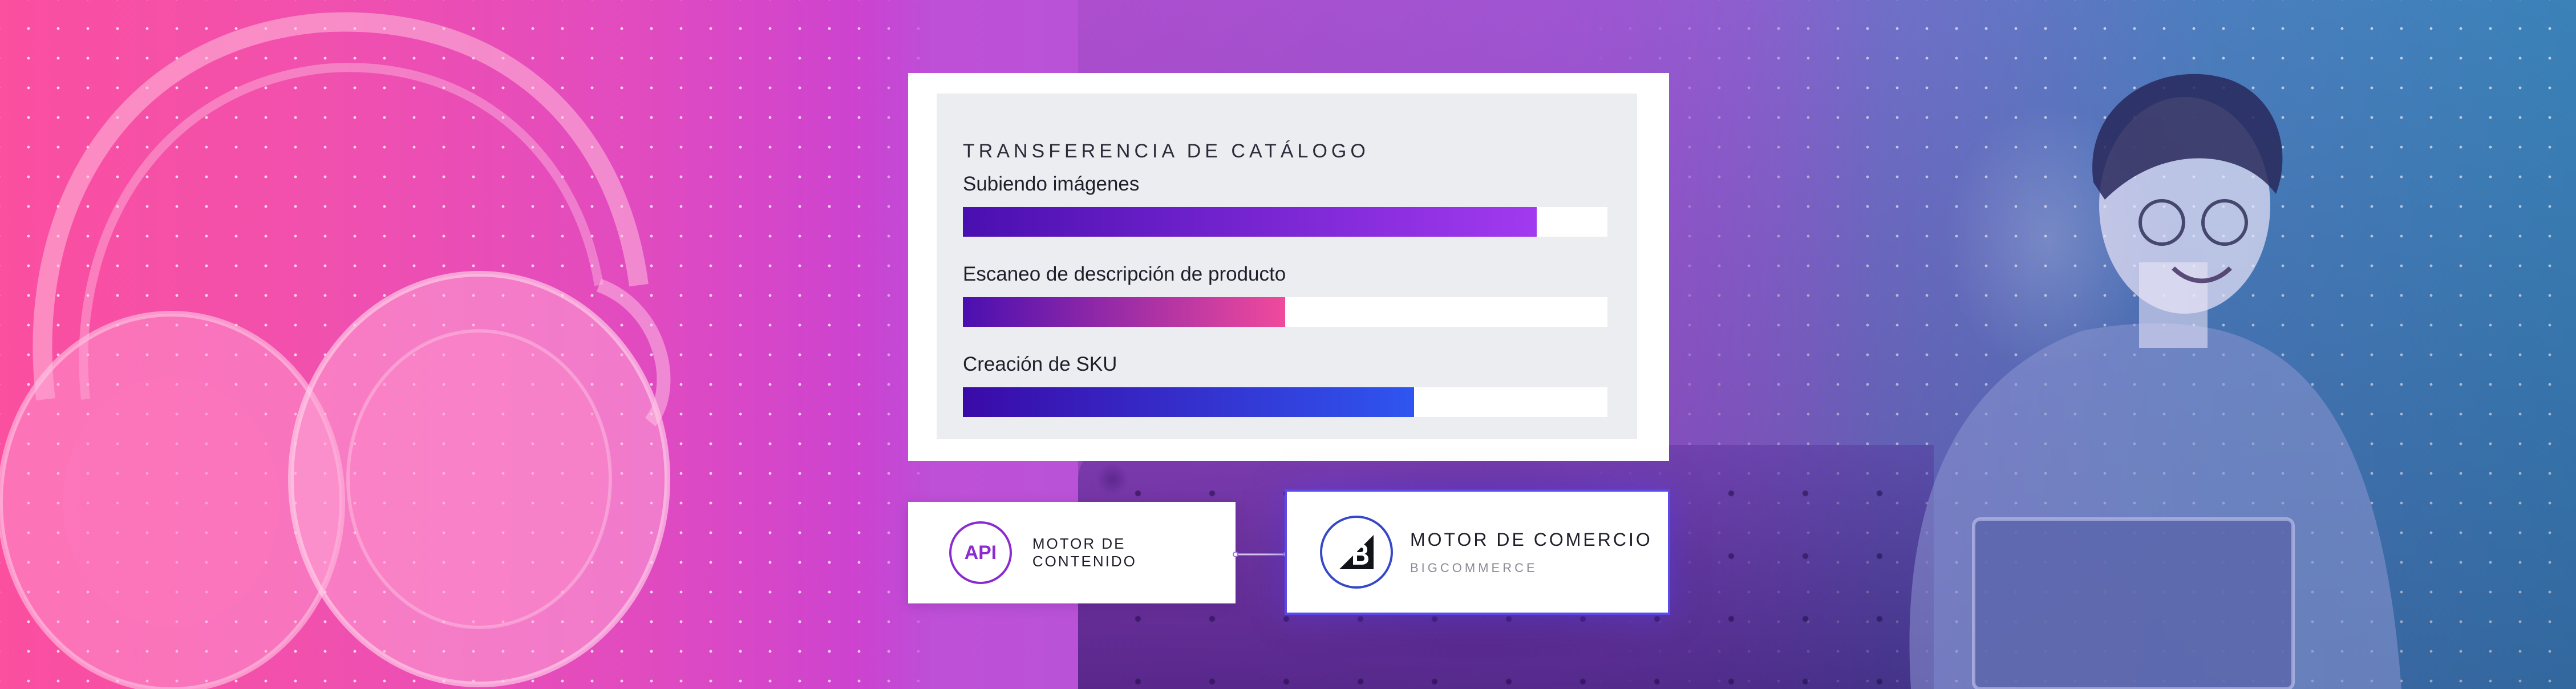 Image resolution: width=2576 pixels, height=689 pixels. I want to click on bigcommerce-b-icon, so click(1356, 552).